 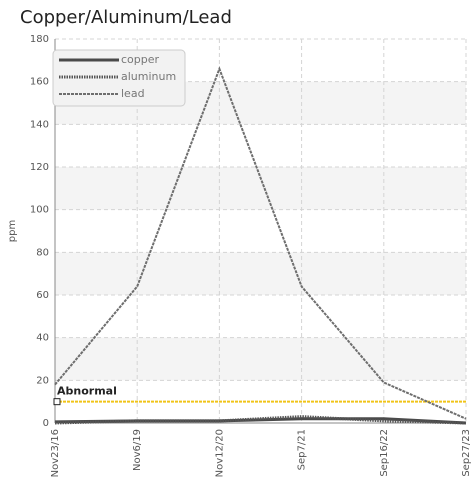 I want to click on x-tick-label: Sep7/21, so click(x=302, y=449).